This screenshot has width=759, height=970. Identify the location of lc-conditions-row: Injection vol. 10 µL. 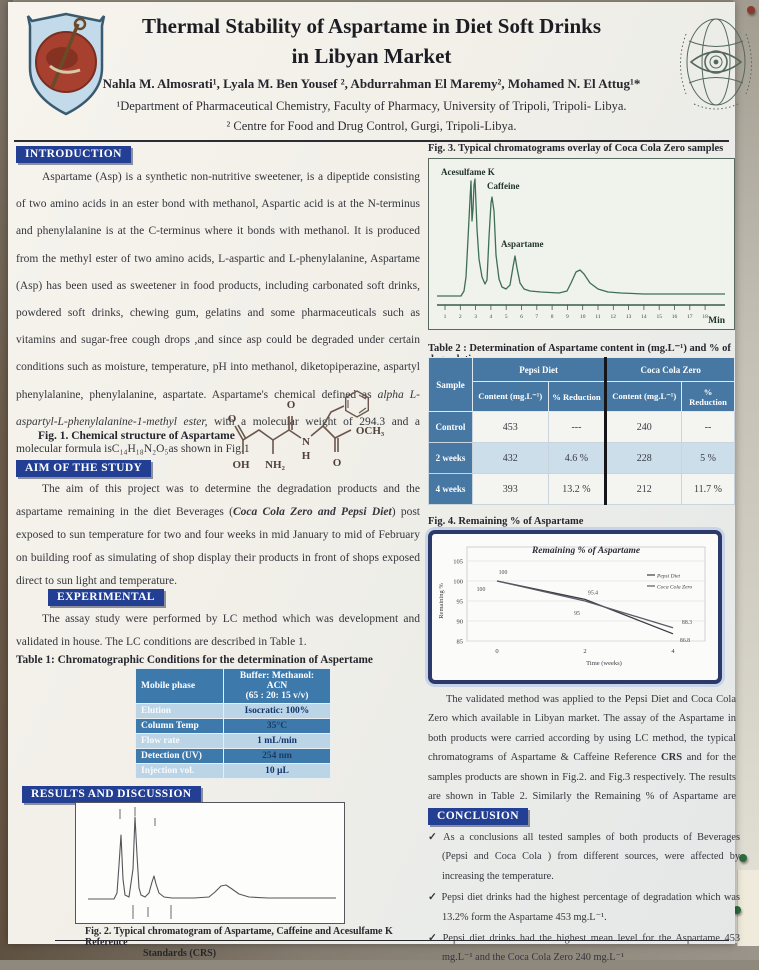
(233, 771).